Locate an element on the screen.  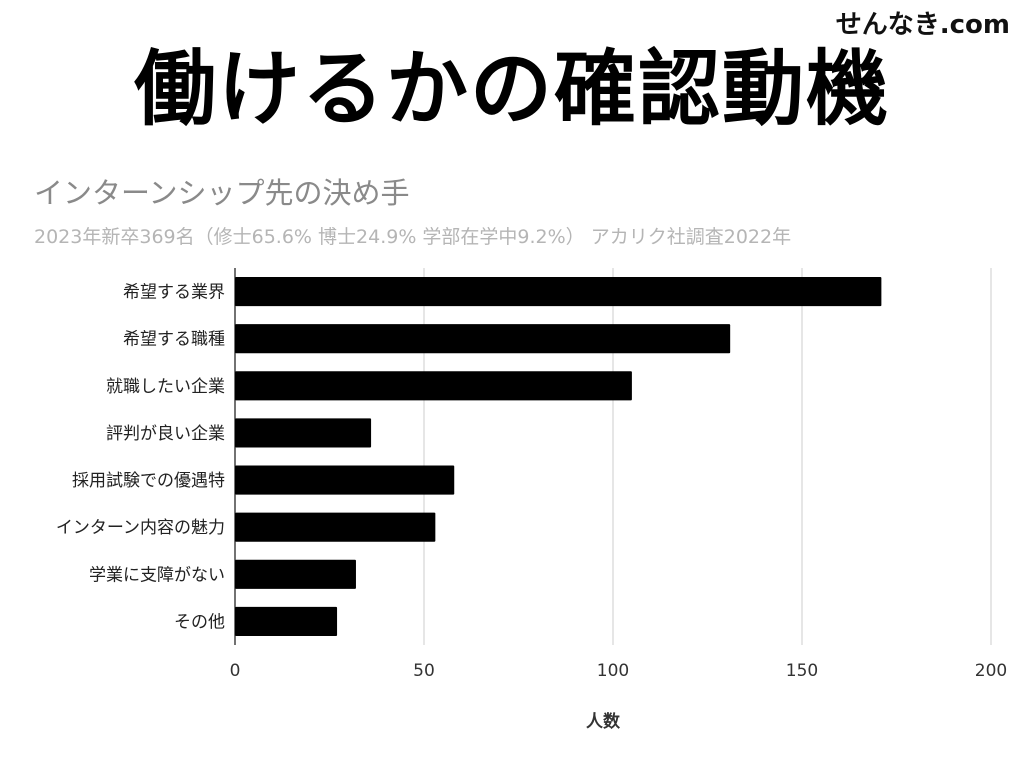
x-tick-label: 0 is located at coordinates (235, 671).